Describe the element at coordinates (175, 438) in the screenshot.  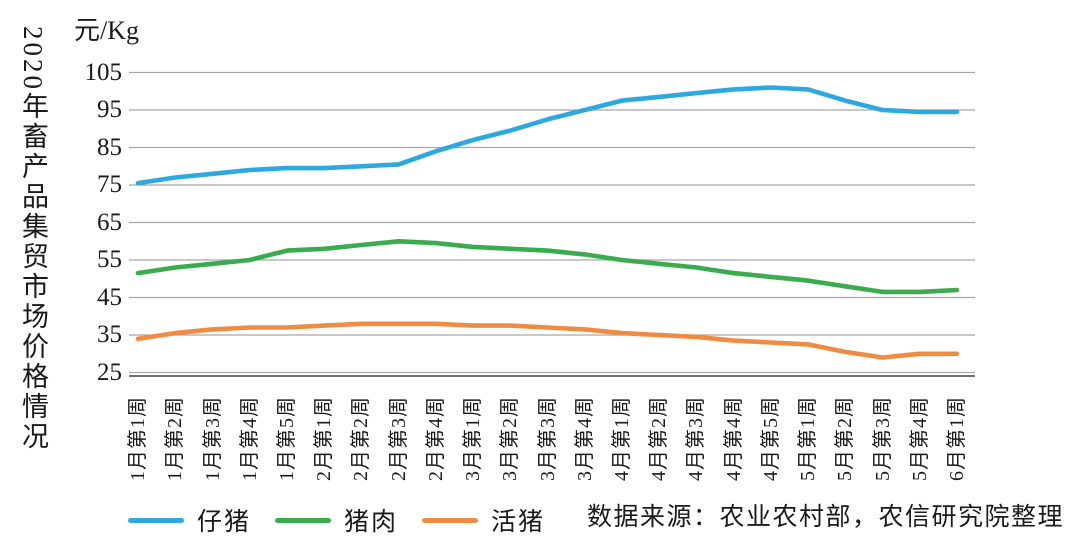
I see `x-tick-label: 1月第2周` at that location.